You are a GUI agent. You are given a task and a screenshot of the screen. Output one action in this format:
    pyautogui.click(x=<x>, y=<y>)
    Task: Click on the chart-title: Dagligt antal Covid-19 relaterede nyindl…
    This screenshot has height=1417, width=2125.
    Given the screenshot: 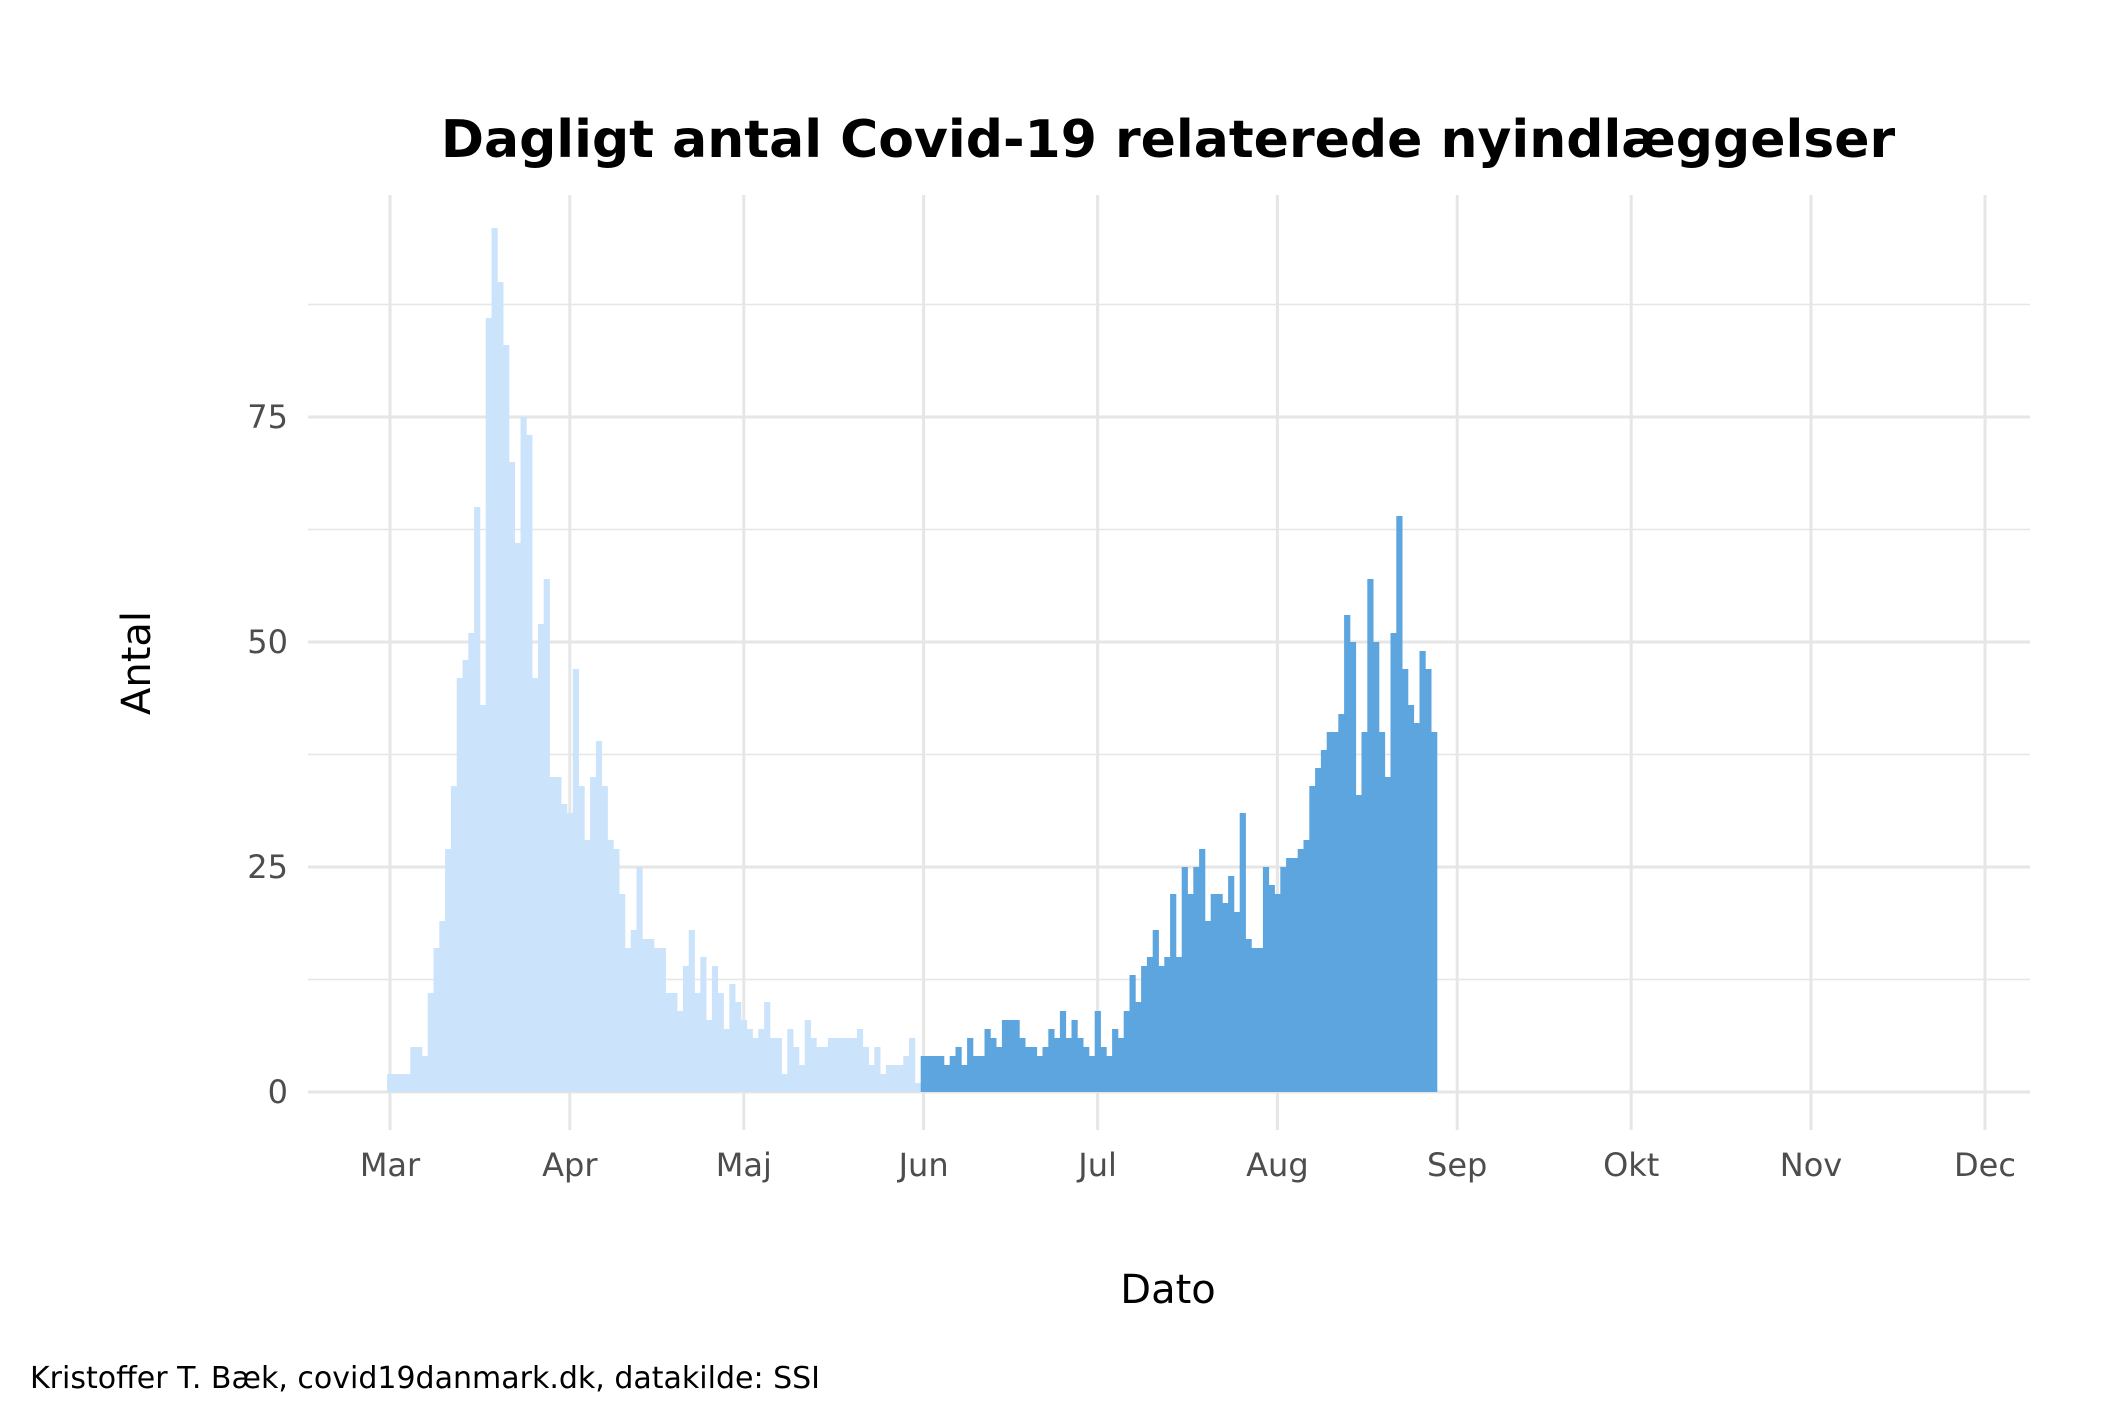 What is the action you would take?
    pyautogui.click(x=1168, y=140)
    